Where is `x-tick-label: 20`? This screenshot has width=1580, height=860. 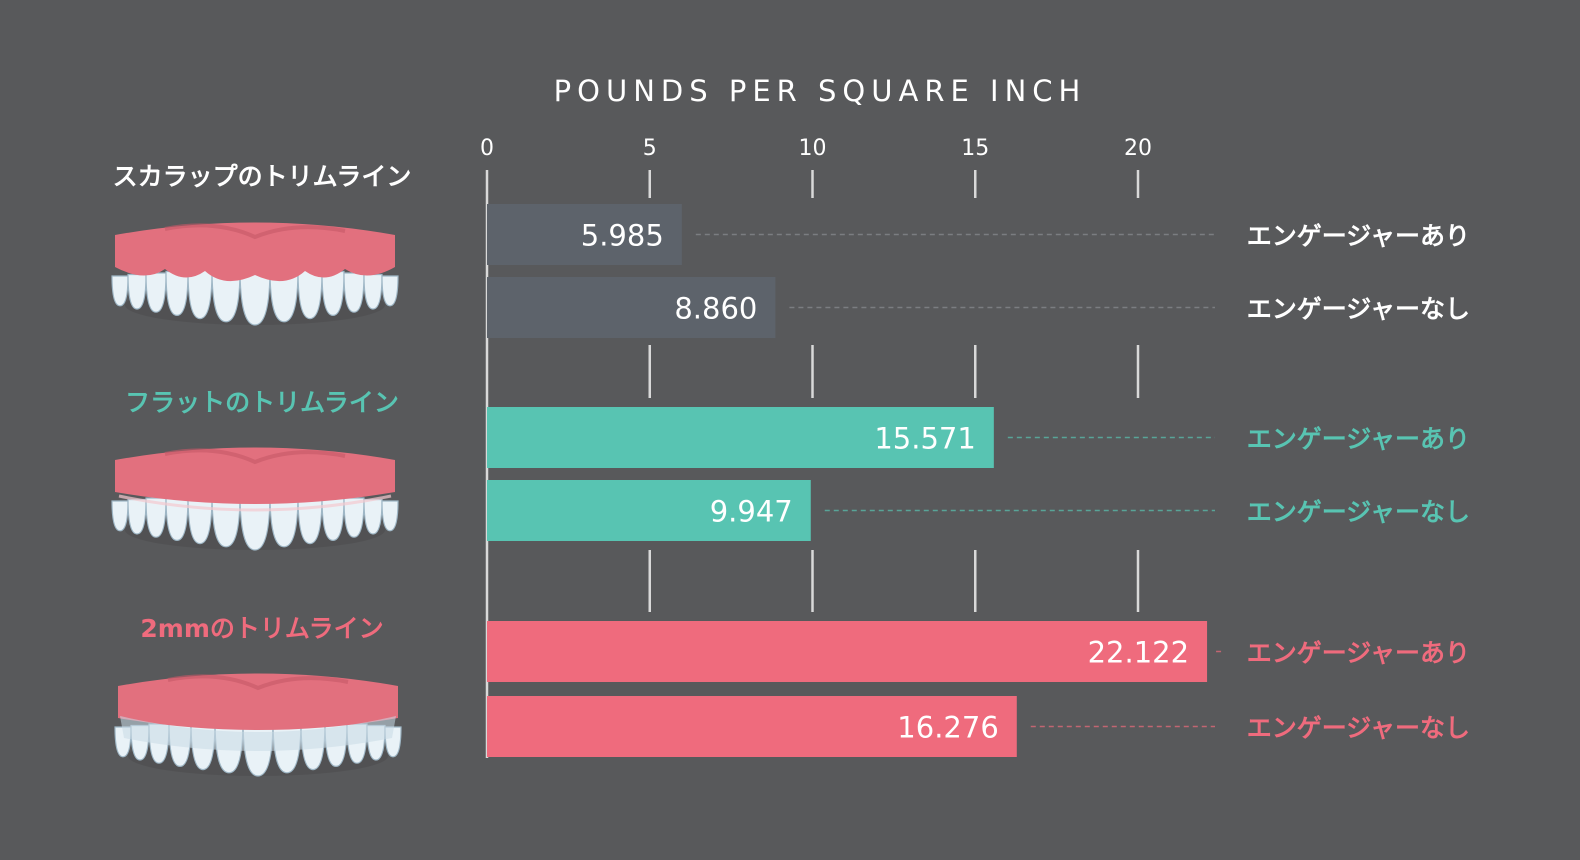 x-tick-label: 20 is located at coordinates (1138, 148).